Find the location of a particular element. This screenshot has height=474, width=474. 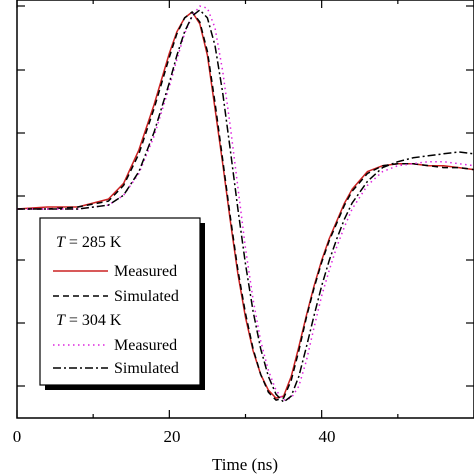

x-axis-label: Time (ns) is located at coordinates (245, 464).